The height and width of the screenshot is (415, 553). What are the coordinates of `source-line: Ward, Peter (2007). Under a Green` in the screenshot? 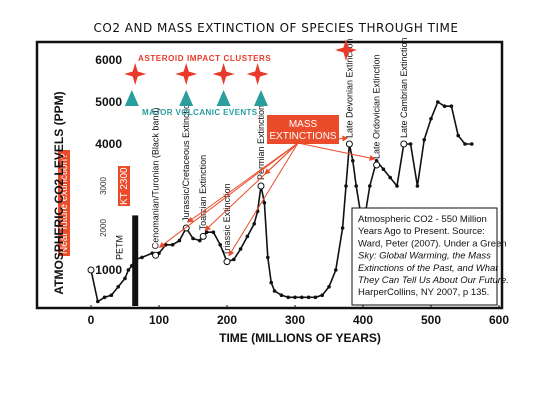 It's located at (432, 243).